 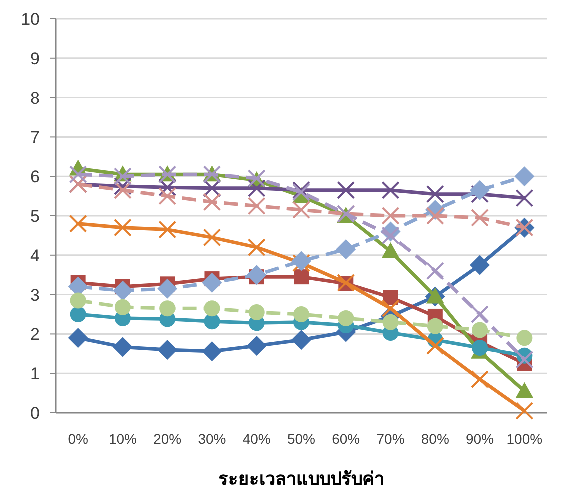 I want to click on x-tick-label: 10%, so click(x=122, y=439).